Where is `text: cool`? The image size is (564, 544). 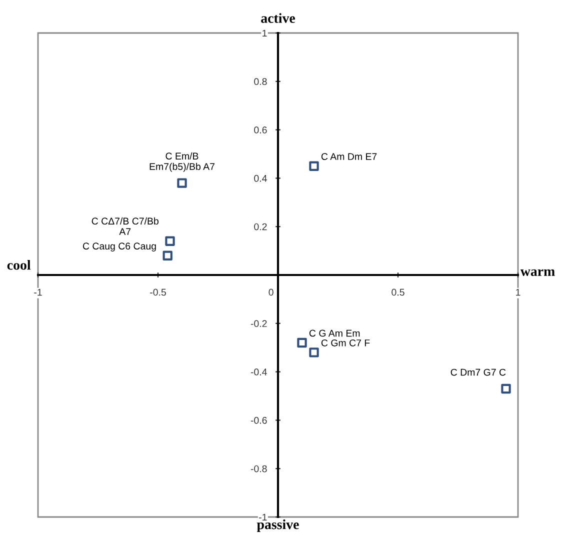
text: cool is located at coordinates (19, 265).